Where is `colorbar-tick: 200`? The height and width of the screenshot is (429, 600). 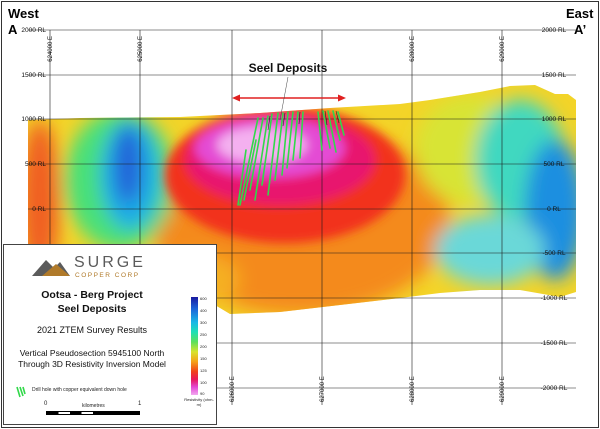
colorbar-tick: 200 is located at coordinates (203, 346).